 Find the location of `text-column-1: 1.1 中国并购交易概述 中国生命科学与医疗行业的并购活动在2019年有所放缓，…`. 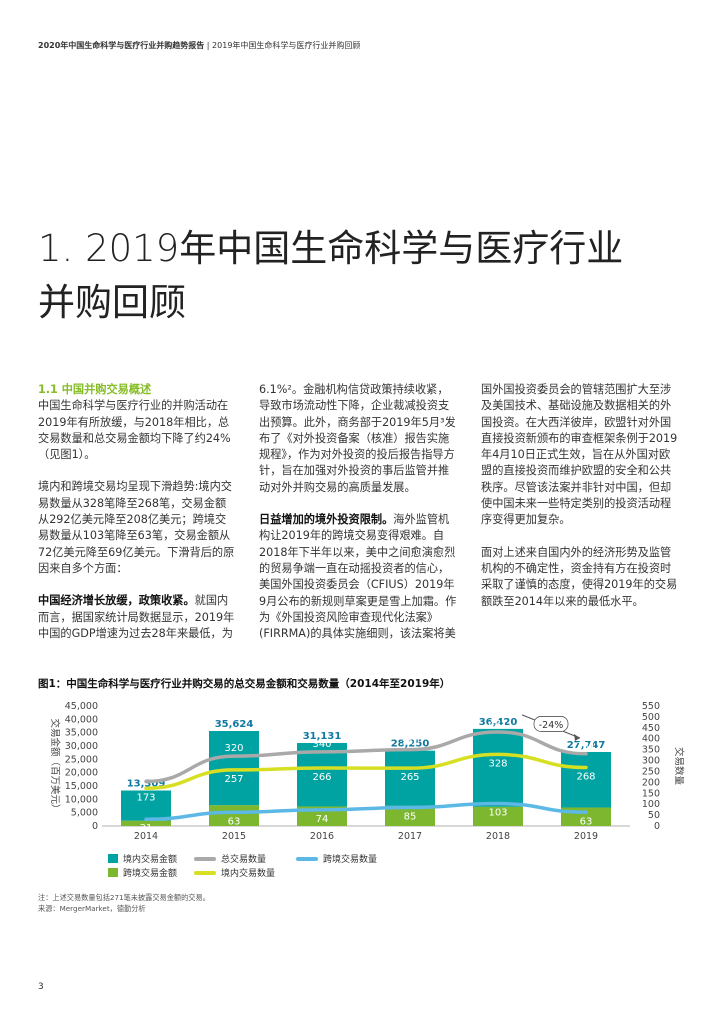

text-column-1: 1.1 中国并购交易概述 中国生命科学与医疗行业的并购活动在2019年有所放缓，… is located at coordinates (137, 520).